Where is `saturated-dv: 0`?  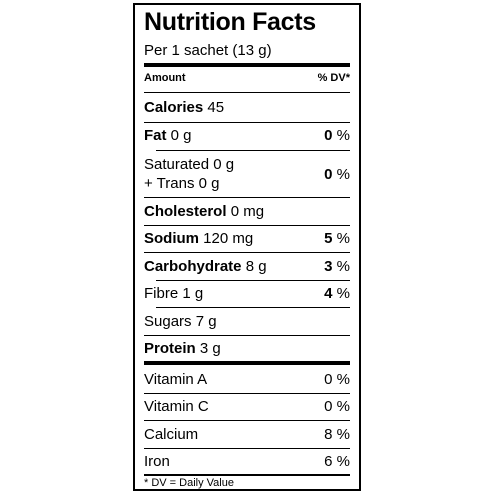 saturated-dv: 0 is located at coordinates (328, 174).